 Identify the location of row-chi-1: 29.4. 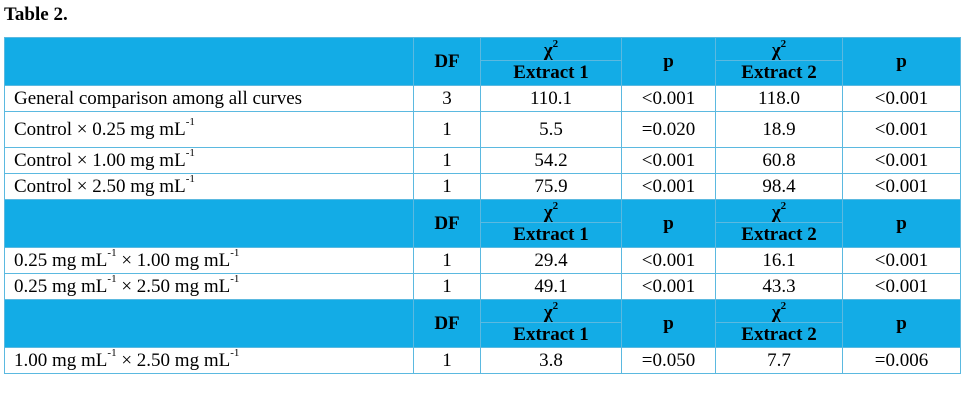
(551, 260).